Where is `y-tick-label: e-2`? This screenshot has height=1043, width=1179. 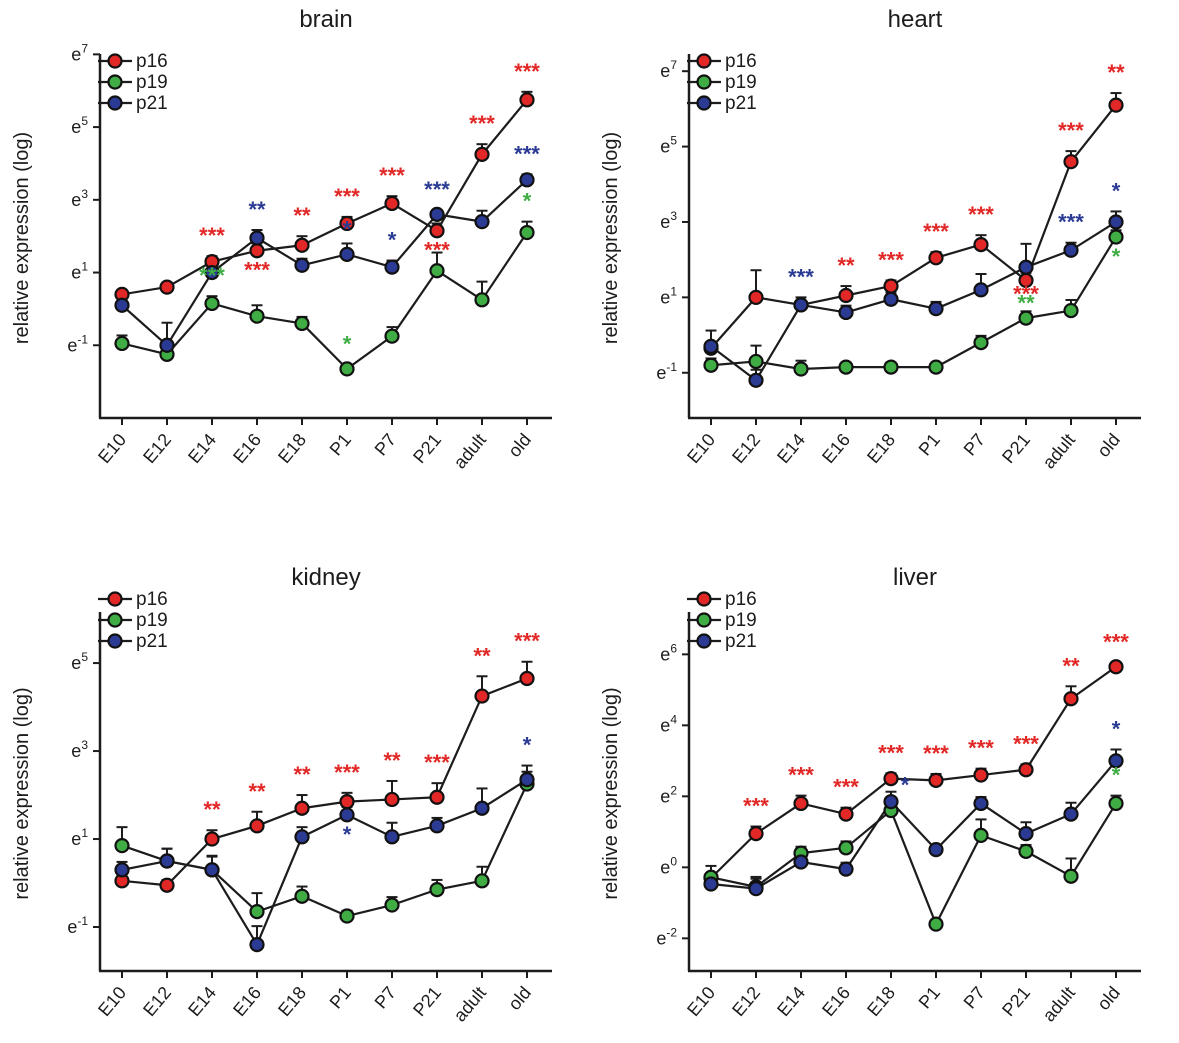 y-tick-label: e-2 is located at coordinates (666, 936).